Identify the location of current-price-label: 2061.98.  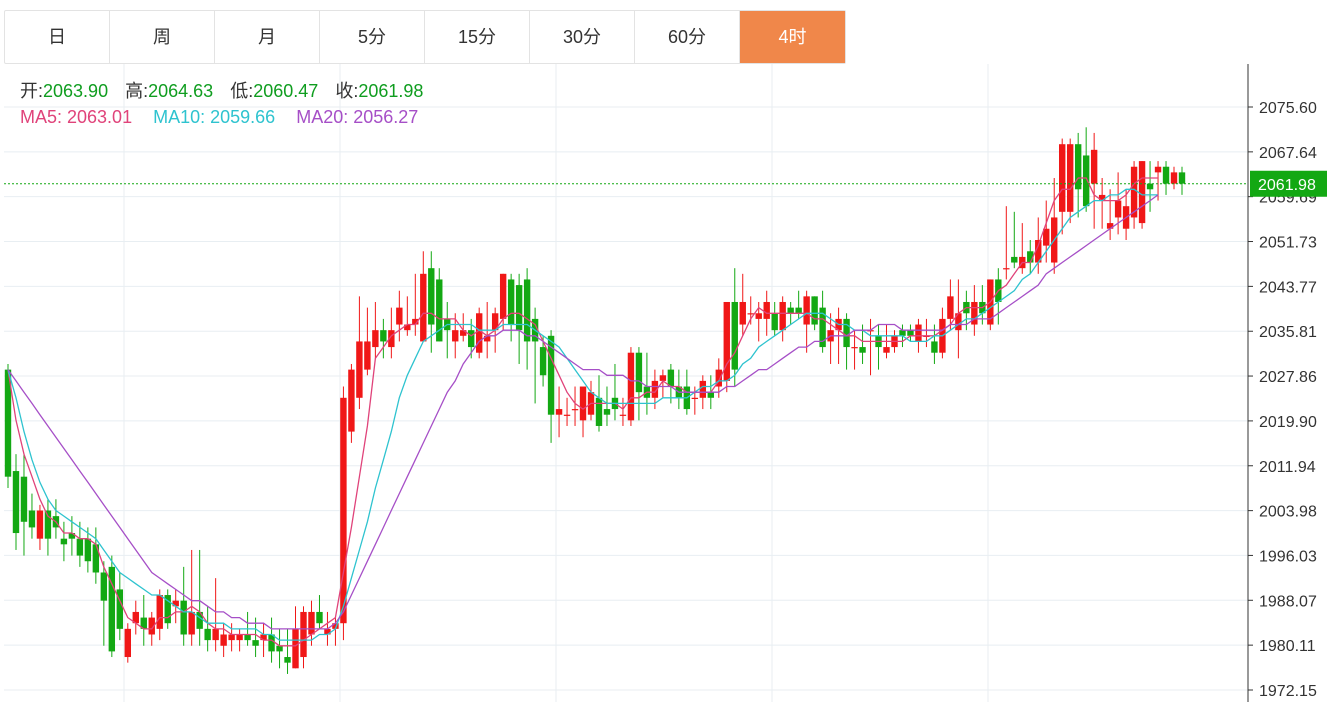
(1287, 185).